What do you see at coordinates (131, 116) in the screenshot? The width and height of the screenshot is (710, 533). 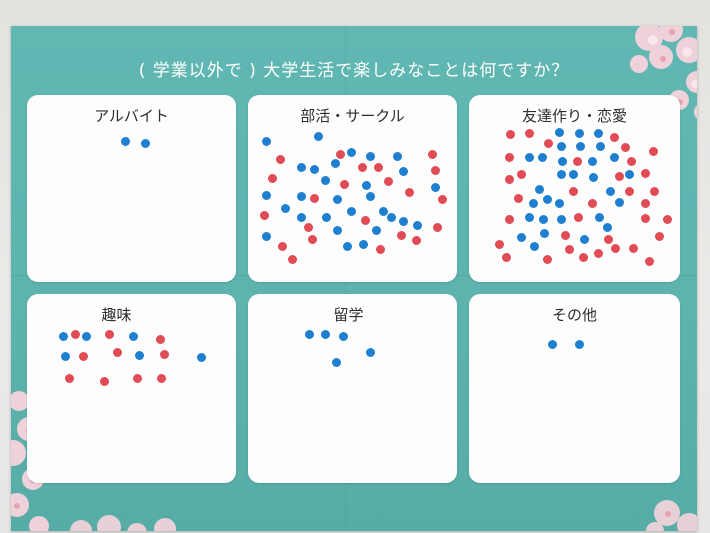 I see `card-part-time-title: アルバイト` at bounding box center [131, 116].